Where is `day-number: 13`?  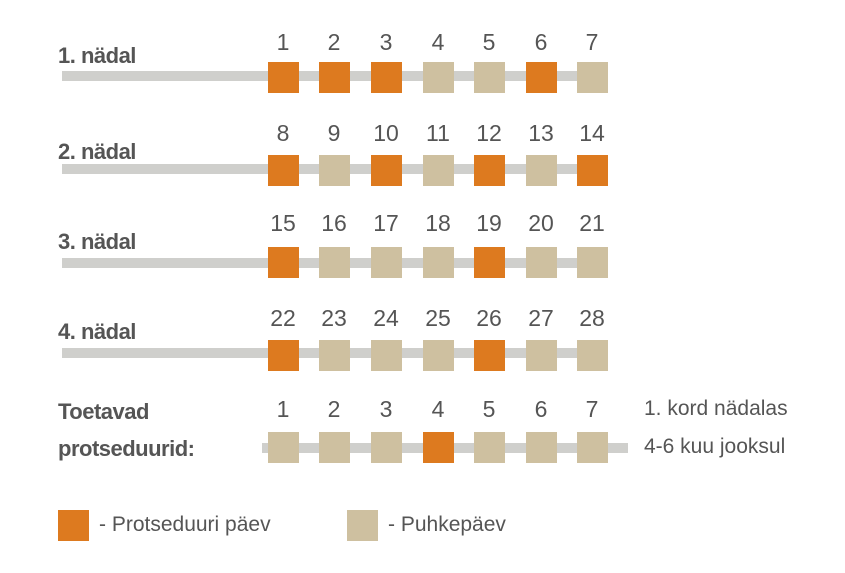
day-number: 13 is located at coordinates (541, 133).